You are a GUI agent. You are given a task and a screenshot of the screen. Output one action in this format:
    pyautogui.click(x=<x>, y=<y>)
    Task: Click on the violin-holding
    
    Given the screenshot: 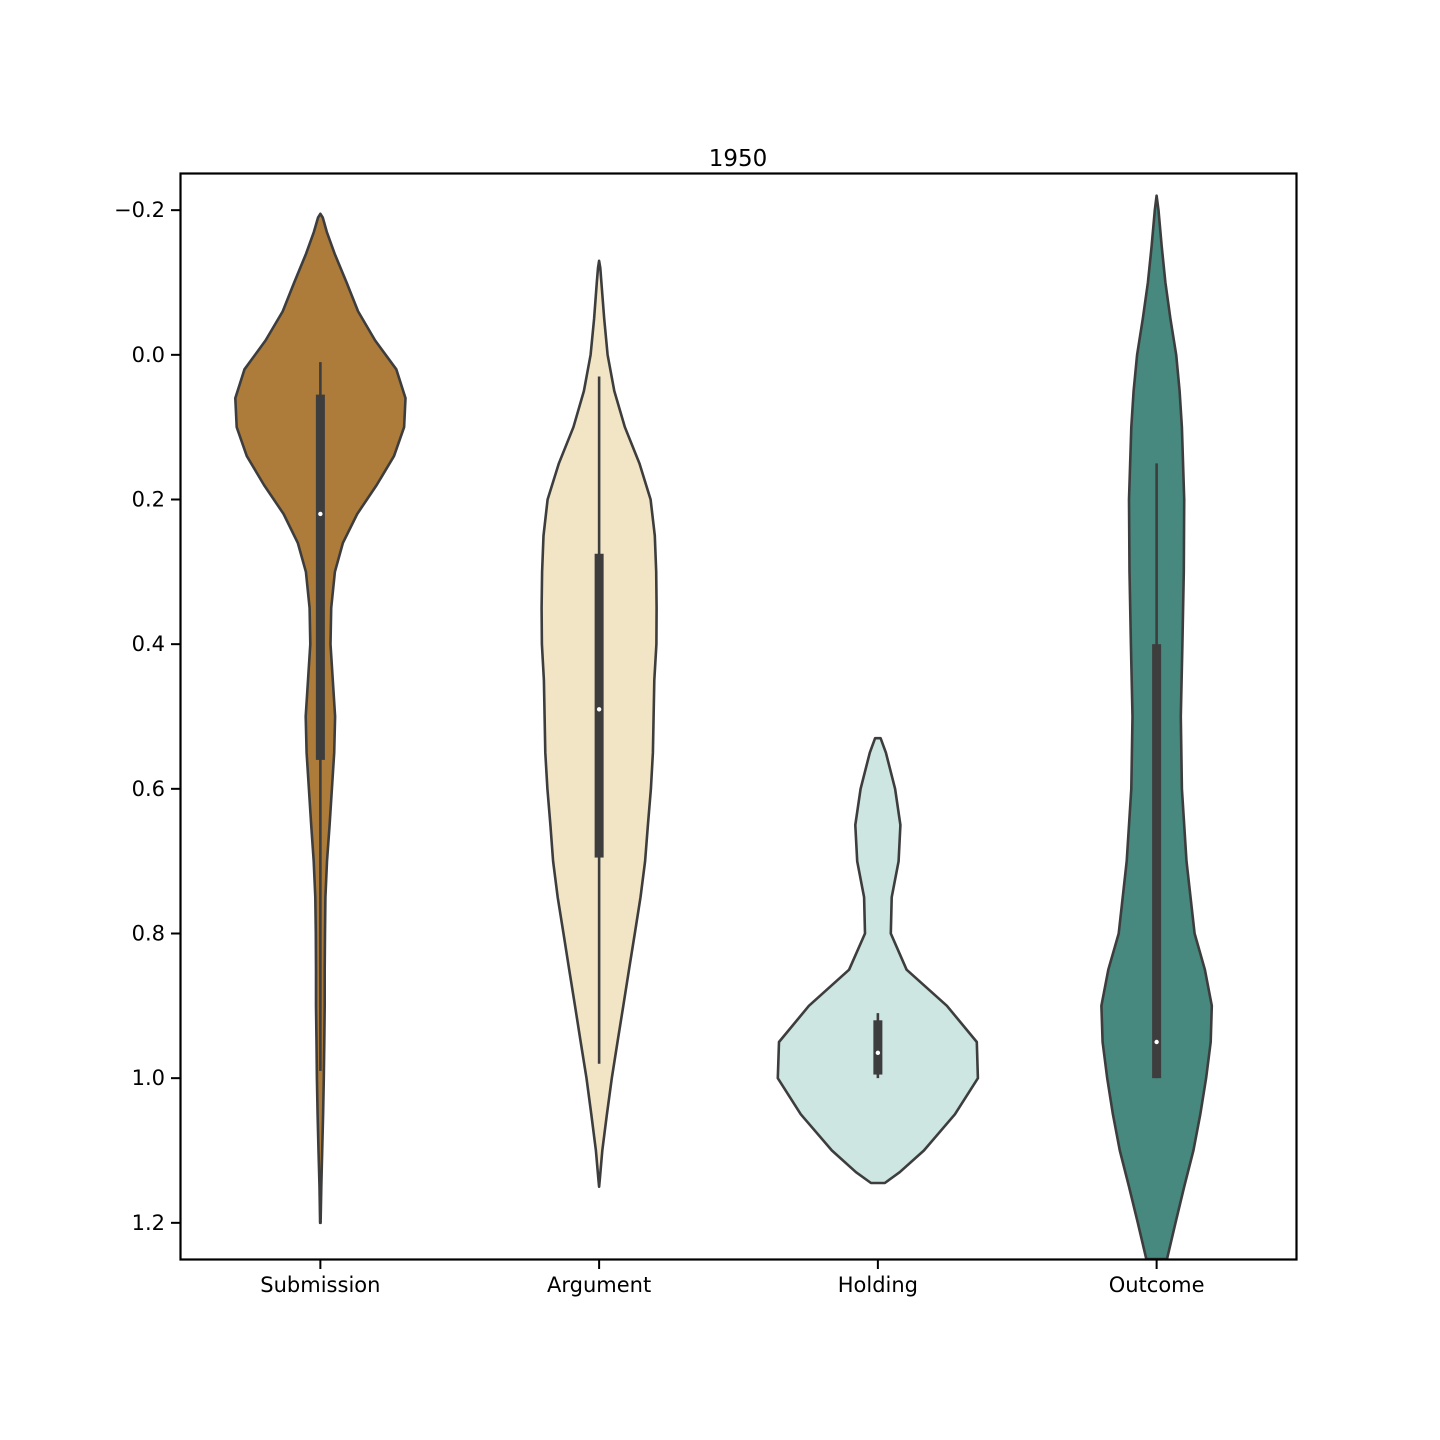 What is the action you would take?
    pyautogui.click(x=878, y=960)
    